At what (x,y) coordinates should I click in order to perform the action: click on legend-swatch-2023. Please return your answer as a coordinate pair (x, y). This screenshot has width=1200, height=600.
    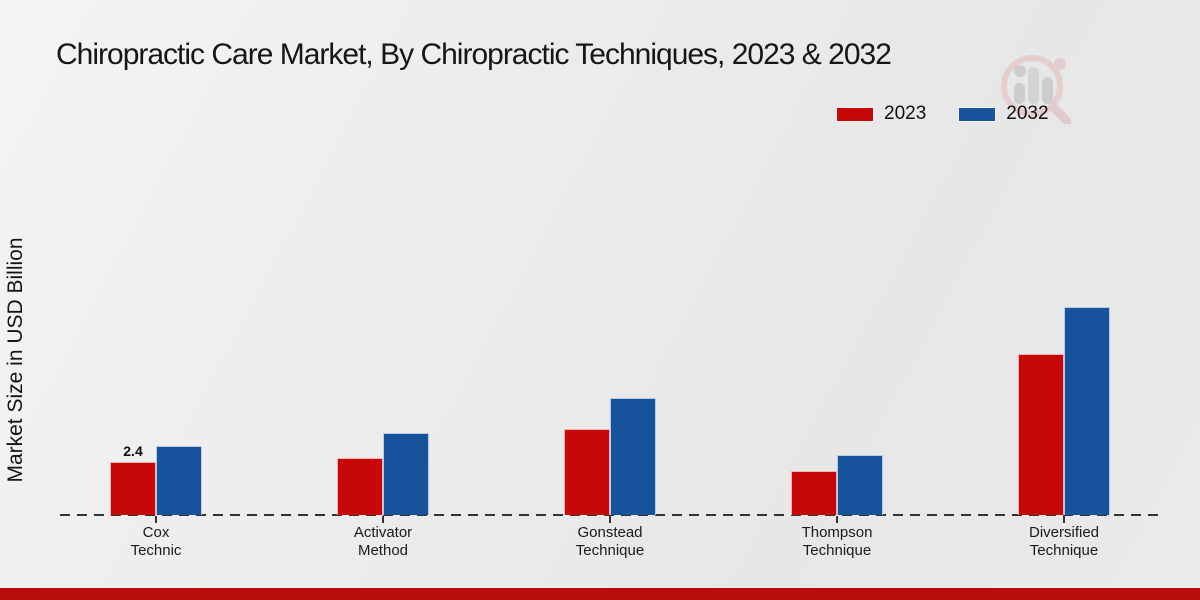
    Looking at the image, I should click on (855, 114).